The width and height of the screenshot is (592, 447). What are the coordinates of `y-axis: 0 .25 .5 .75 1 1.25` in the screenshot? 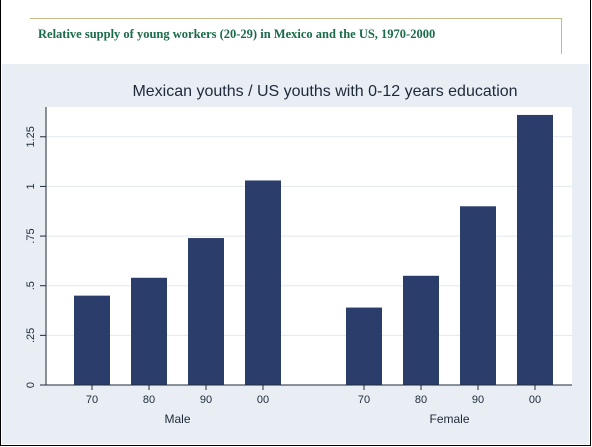 It's located at (36, 247).